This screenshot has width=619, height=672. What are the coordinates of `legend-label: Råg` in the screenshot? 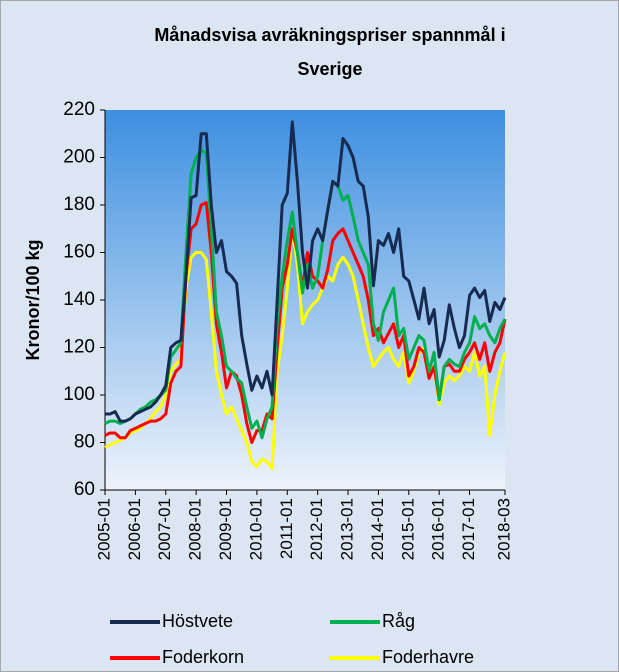 It's located at (398, 621).